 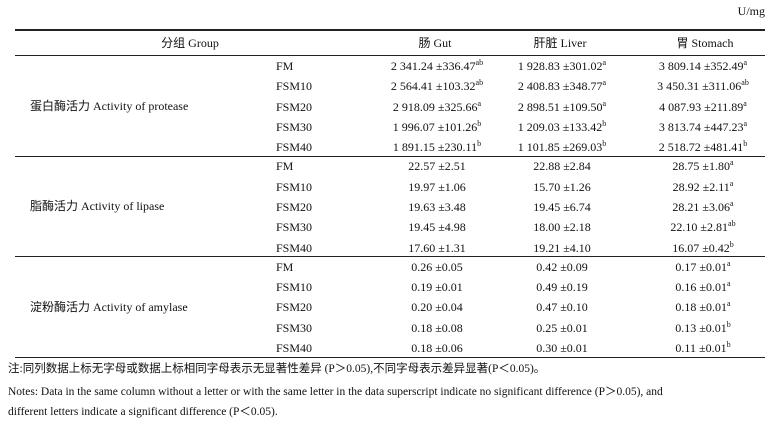 I want to click on cell-value: 2 408.83 ±348.77, so click(x=560, y=86).